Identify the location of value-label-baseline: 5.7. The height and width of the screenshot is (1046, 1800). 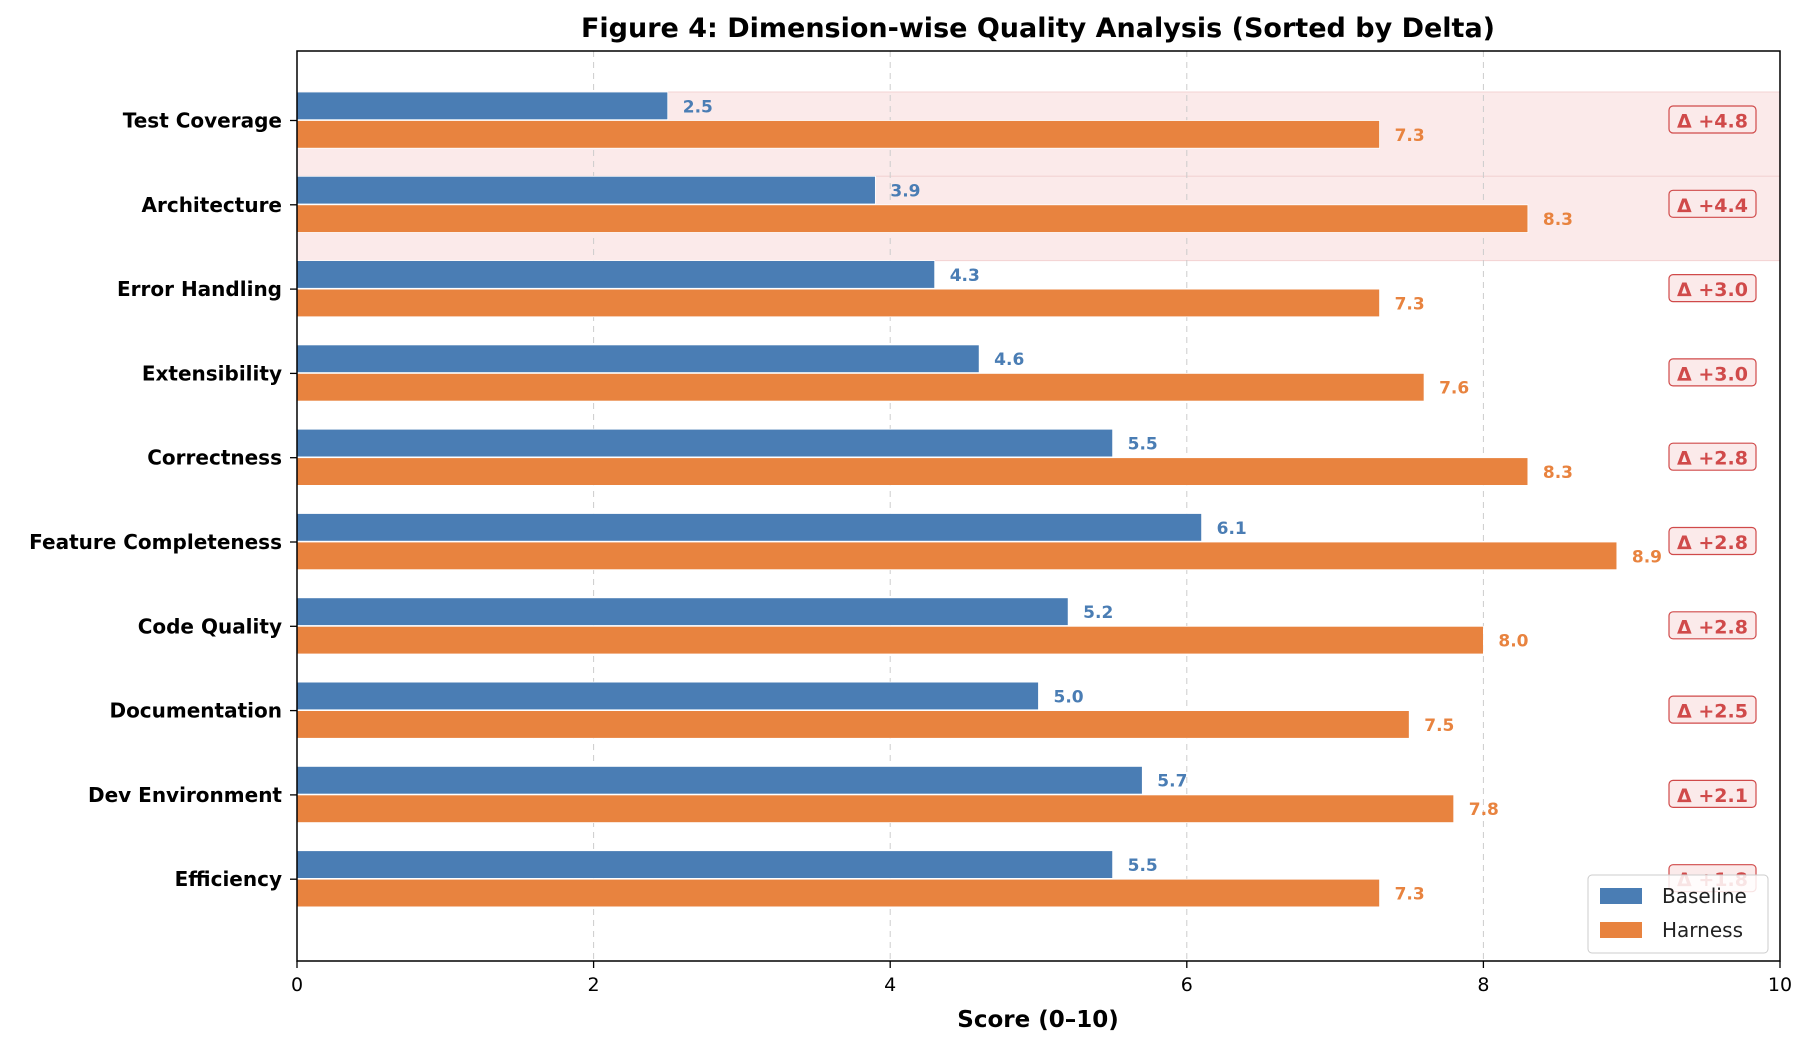
(1172, 782).